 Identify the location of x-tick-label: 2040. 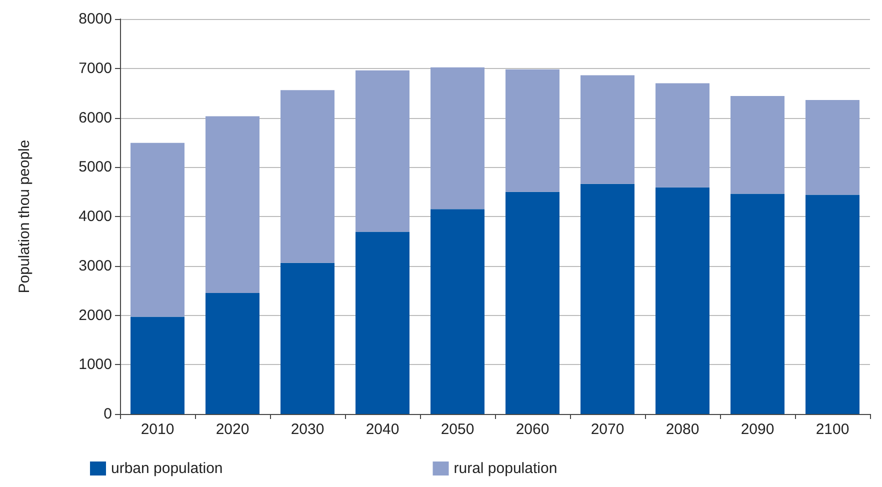
(383, 429).